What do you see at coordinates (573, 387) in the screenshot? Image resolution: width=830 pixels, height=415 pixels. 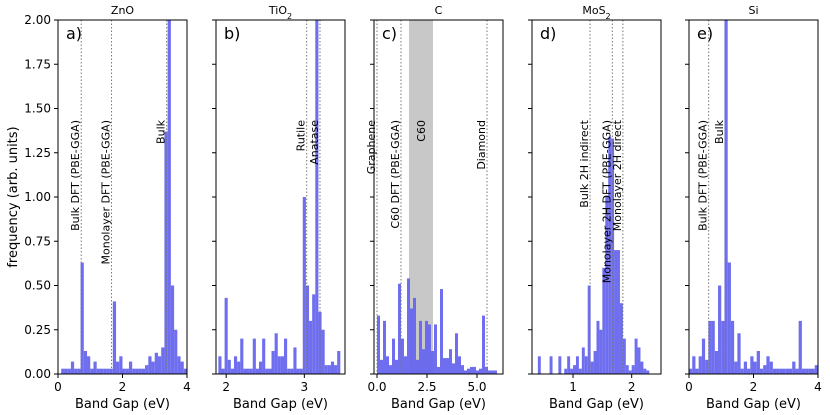 I see `x-tick-label: 1` at bounding box center [573, 387].